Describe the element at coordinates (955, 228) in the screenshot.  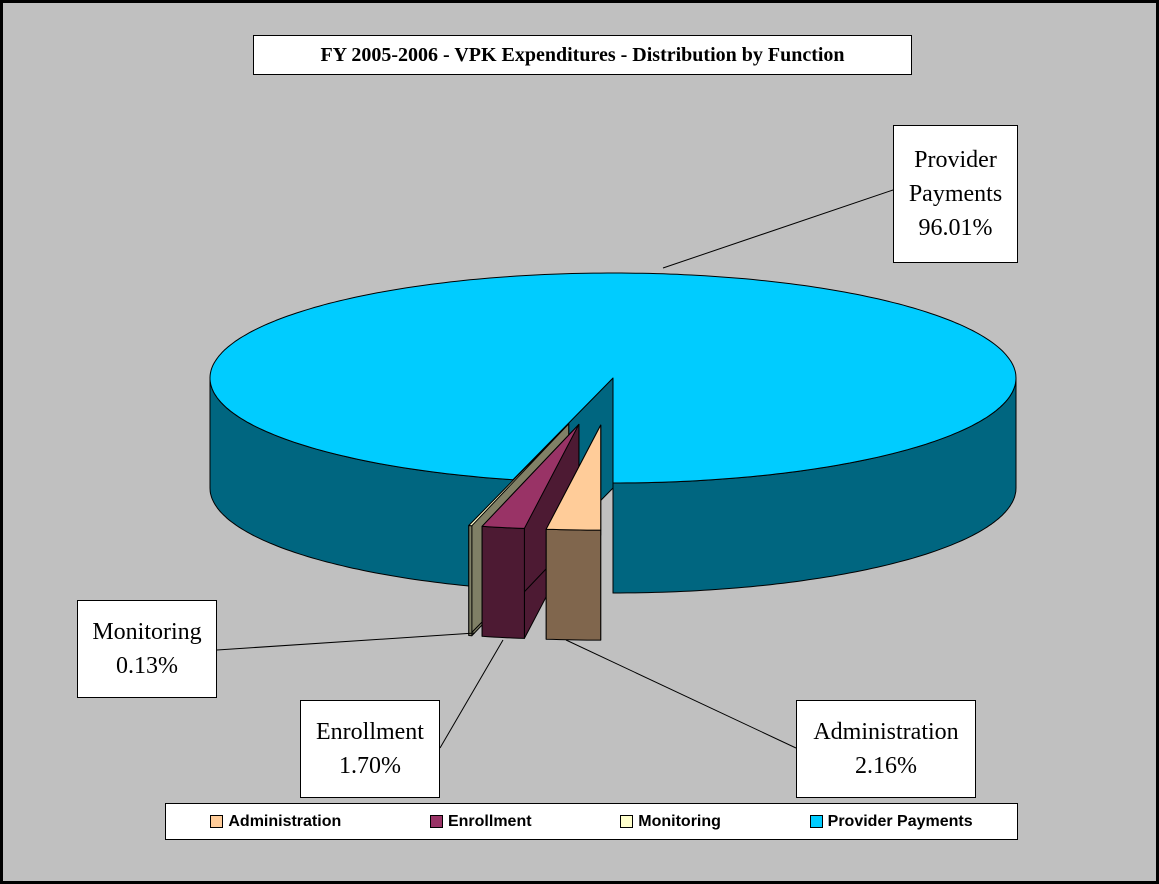
I see `data-label-value: 96.01%` at that location.